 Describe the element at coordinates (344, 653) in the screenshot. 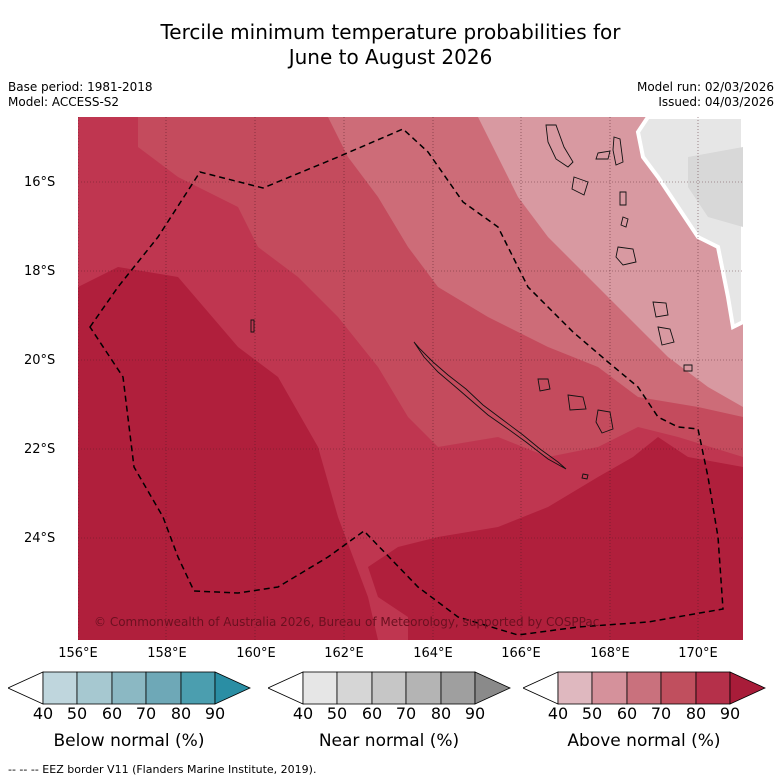

I see `lon-label-162e: 162°E` at that location.